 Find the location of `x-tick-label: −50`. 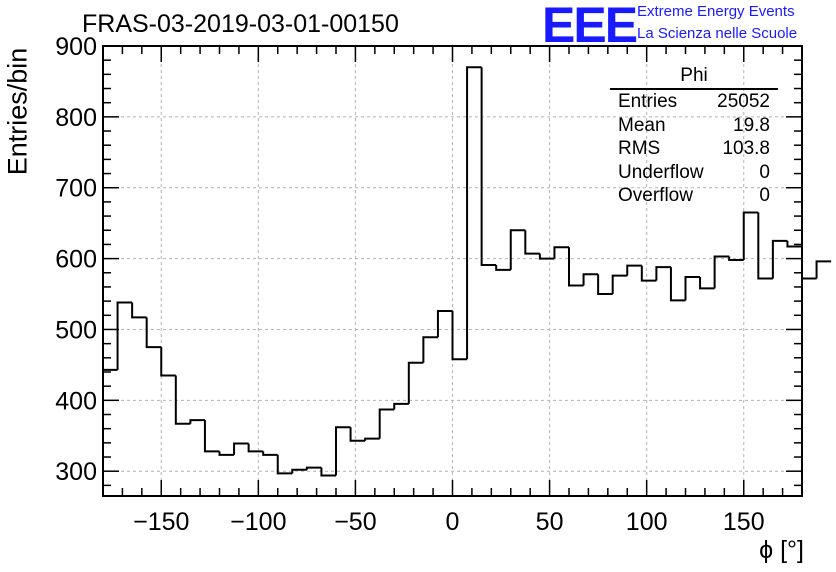

x-tick-label: −50 is located at coordinates (355, 522).